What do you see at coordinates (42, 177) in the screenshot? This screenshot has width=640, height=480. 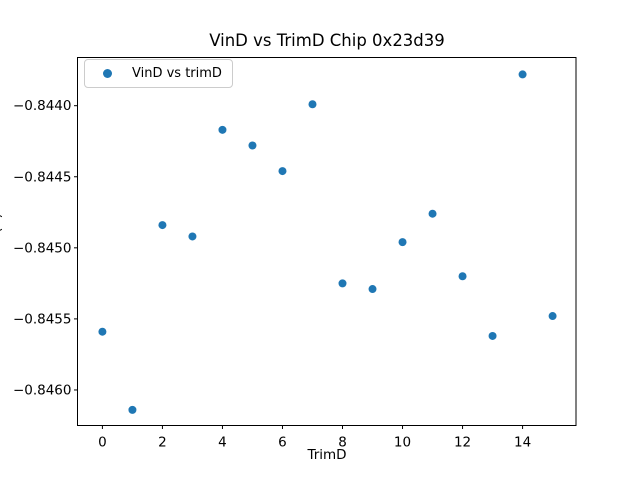 I see `y-tick-label: −0.8445` at bounding box center [42, 177].